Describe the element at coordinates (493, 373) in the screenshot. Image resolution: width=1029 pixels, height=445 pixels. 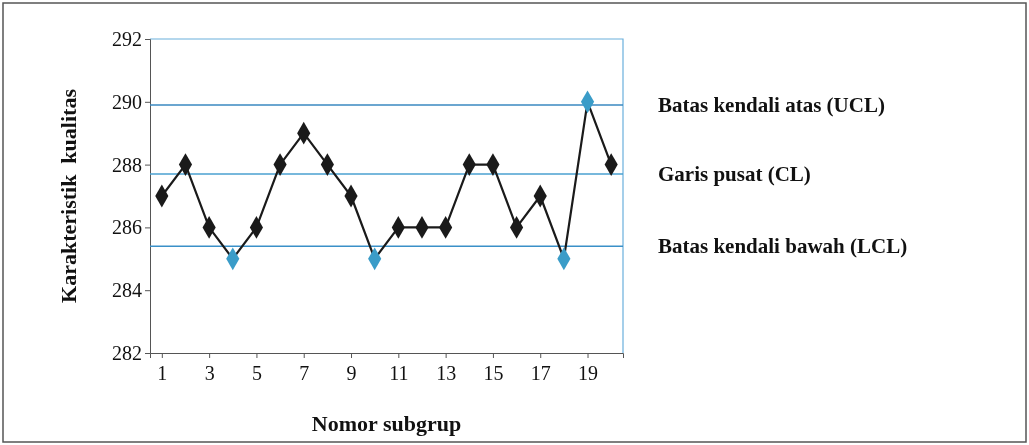
I see `x-tick-label: 15` at that location.